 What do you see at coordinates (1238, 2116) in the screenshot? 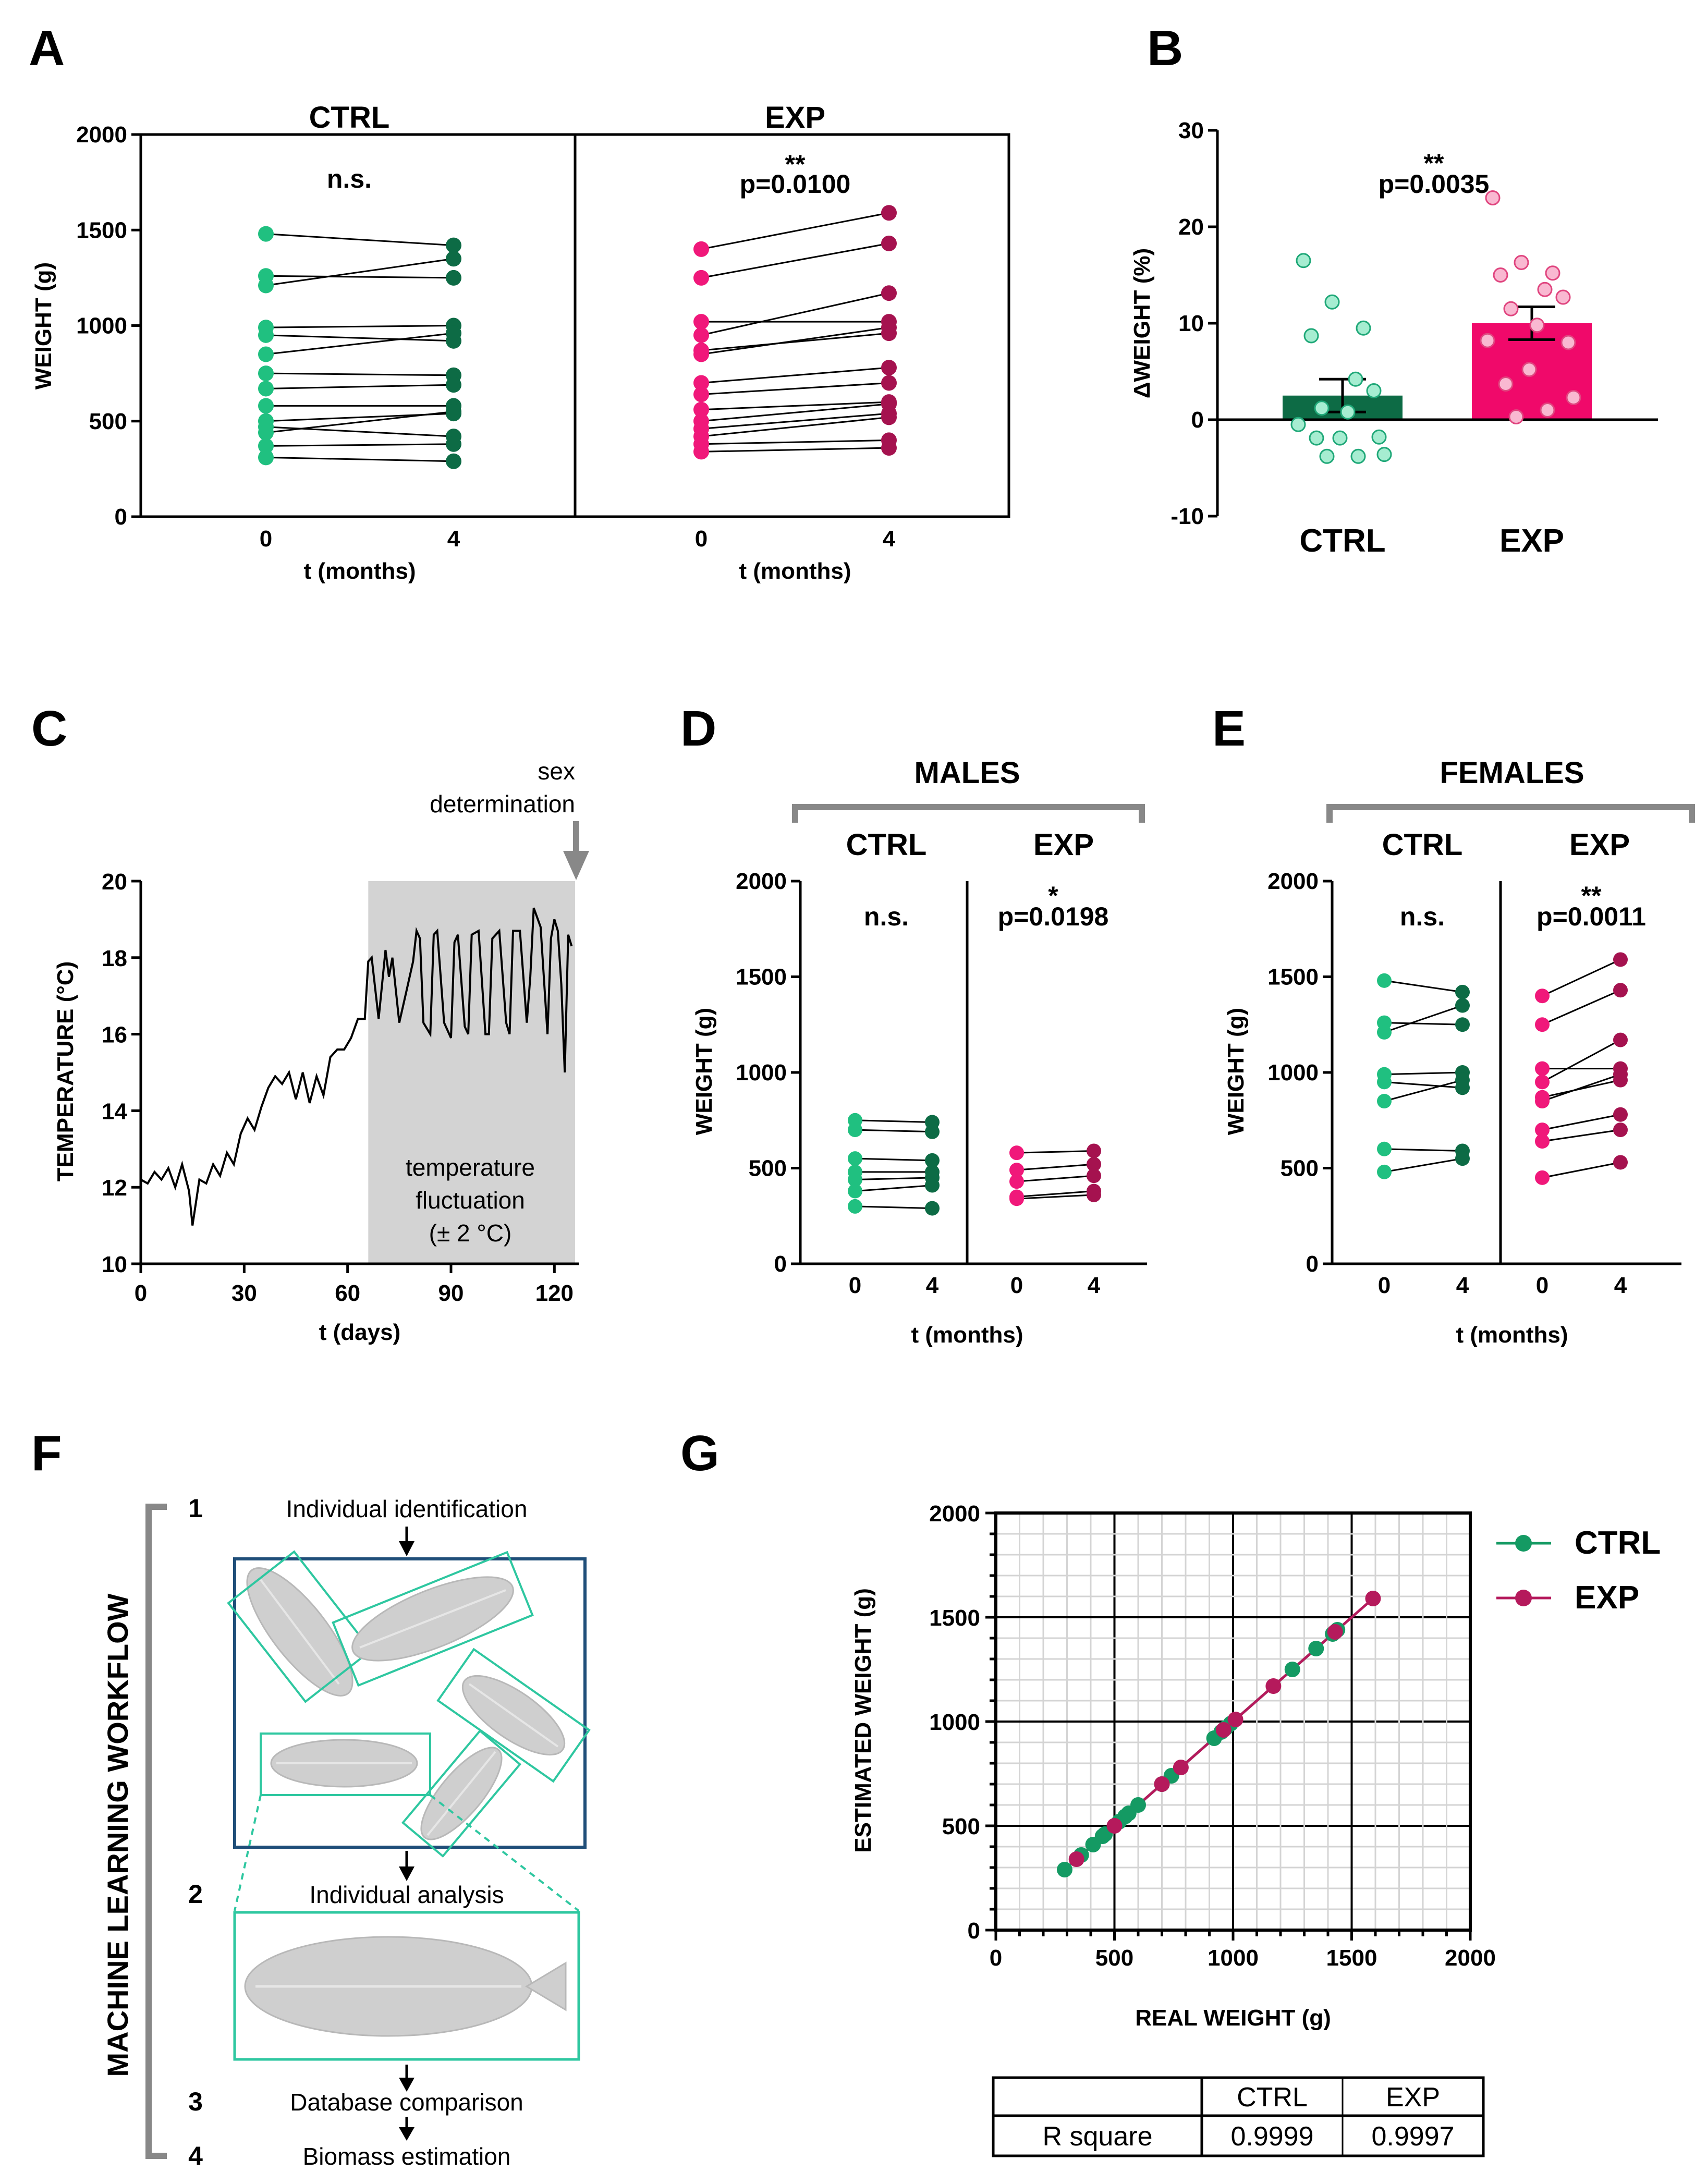
I see `r-square-table: CTRL EXP R square 0.9999 0.9997` at bounding box center [1238, 2116].